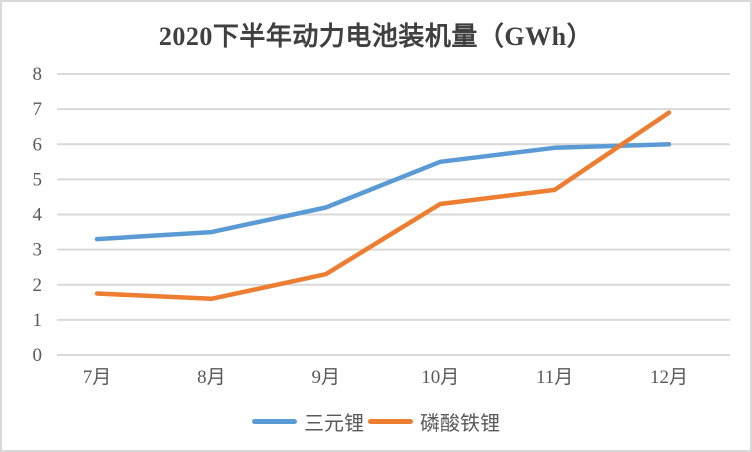  What do you see at coordinates (97, 377) in the screenshot?
I see `x-tick-label: 7月` at bounding box center [97, 377].